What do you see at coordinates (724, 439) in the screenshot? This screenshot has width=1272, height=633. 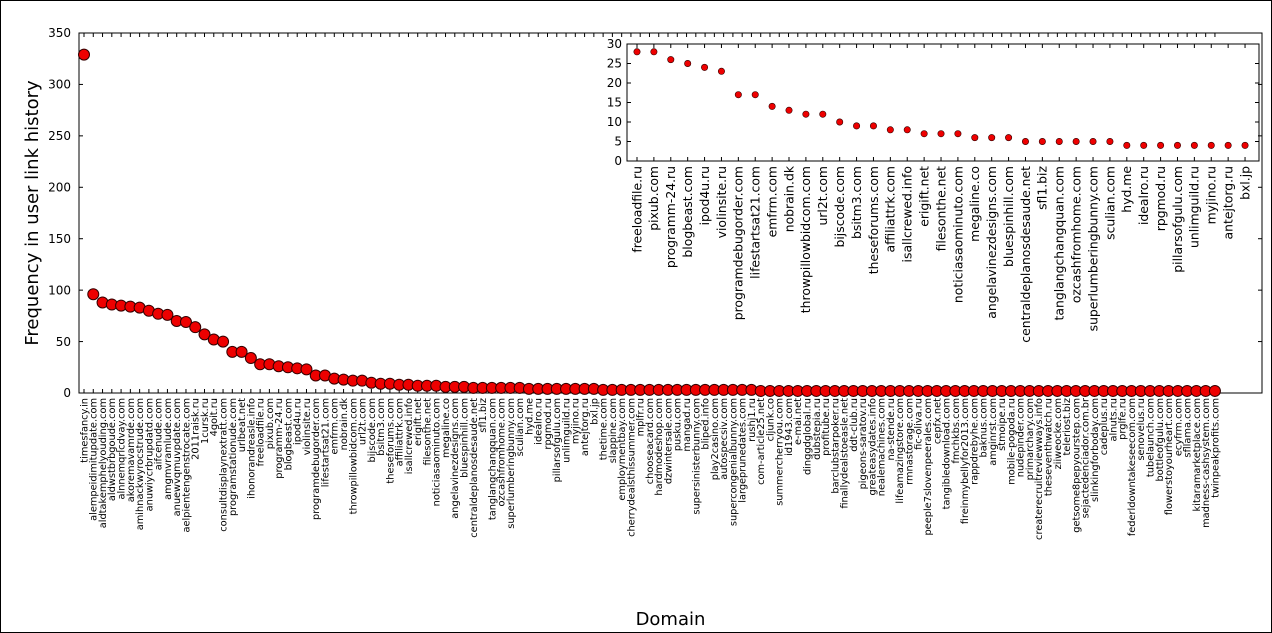 I see `main-x-tick-label: autospecsiv.com` at bounding box center [724, 439].